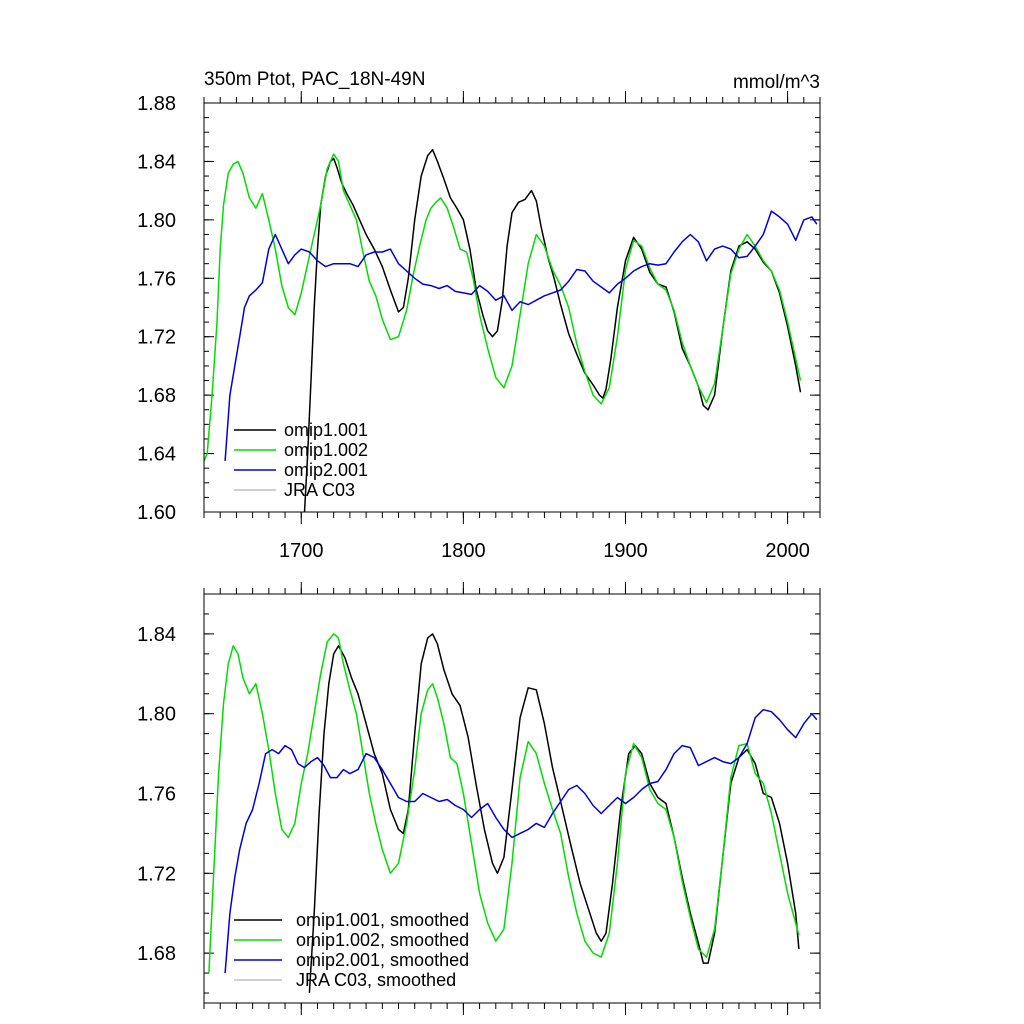 This screenshot has width=1024, height=1024. What do you see at coordinates (787, 551) in the screenshot?
I see `x-tick-label: 2000` at bounding box center [787, 551].